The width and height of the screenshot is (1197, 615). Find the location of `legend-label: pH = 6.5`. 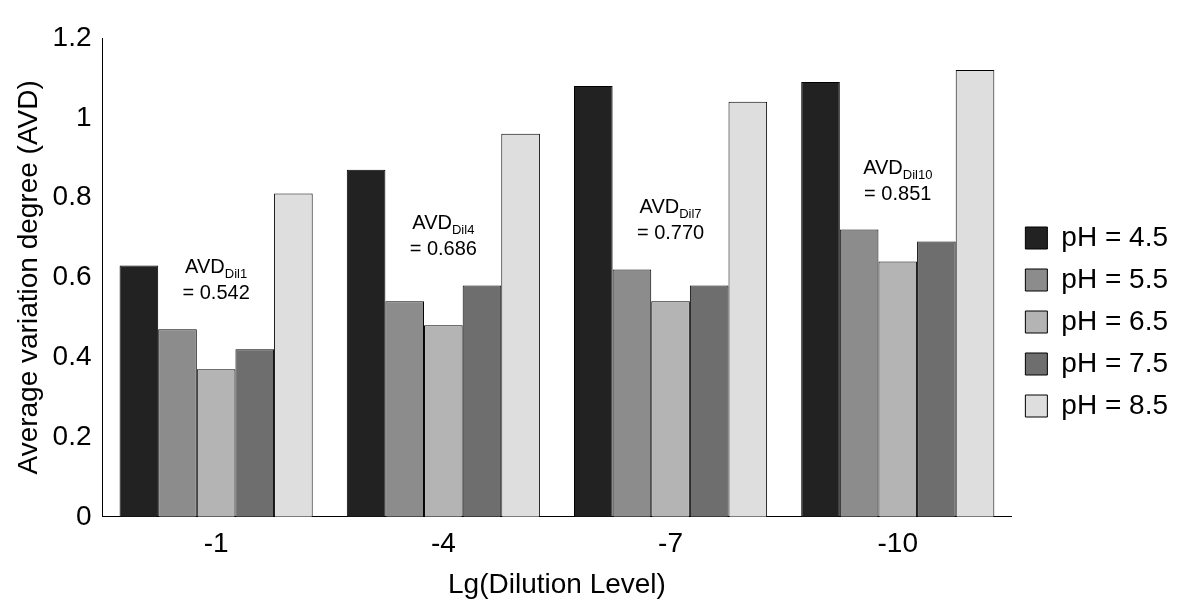

legend-label: pH = 6.5 is located at coordinates (1115, 320).